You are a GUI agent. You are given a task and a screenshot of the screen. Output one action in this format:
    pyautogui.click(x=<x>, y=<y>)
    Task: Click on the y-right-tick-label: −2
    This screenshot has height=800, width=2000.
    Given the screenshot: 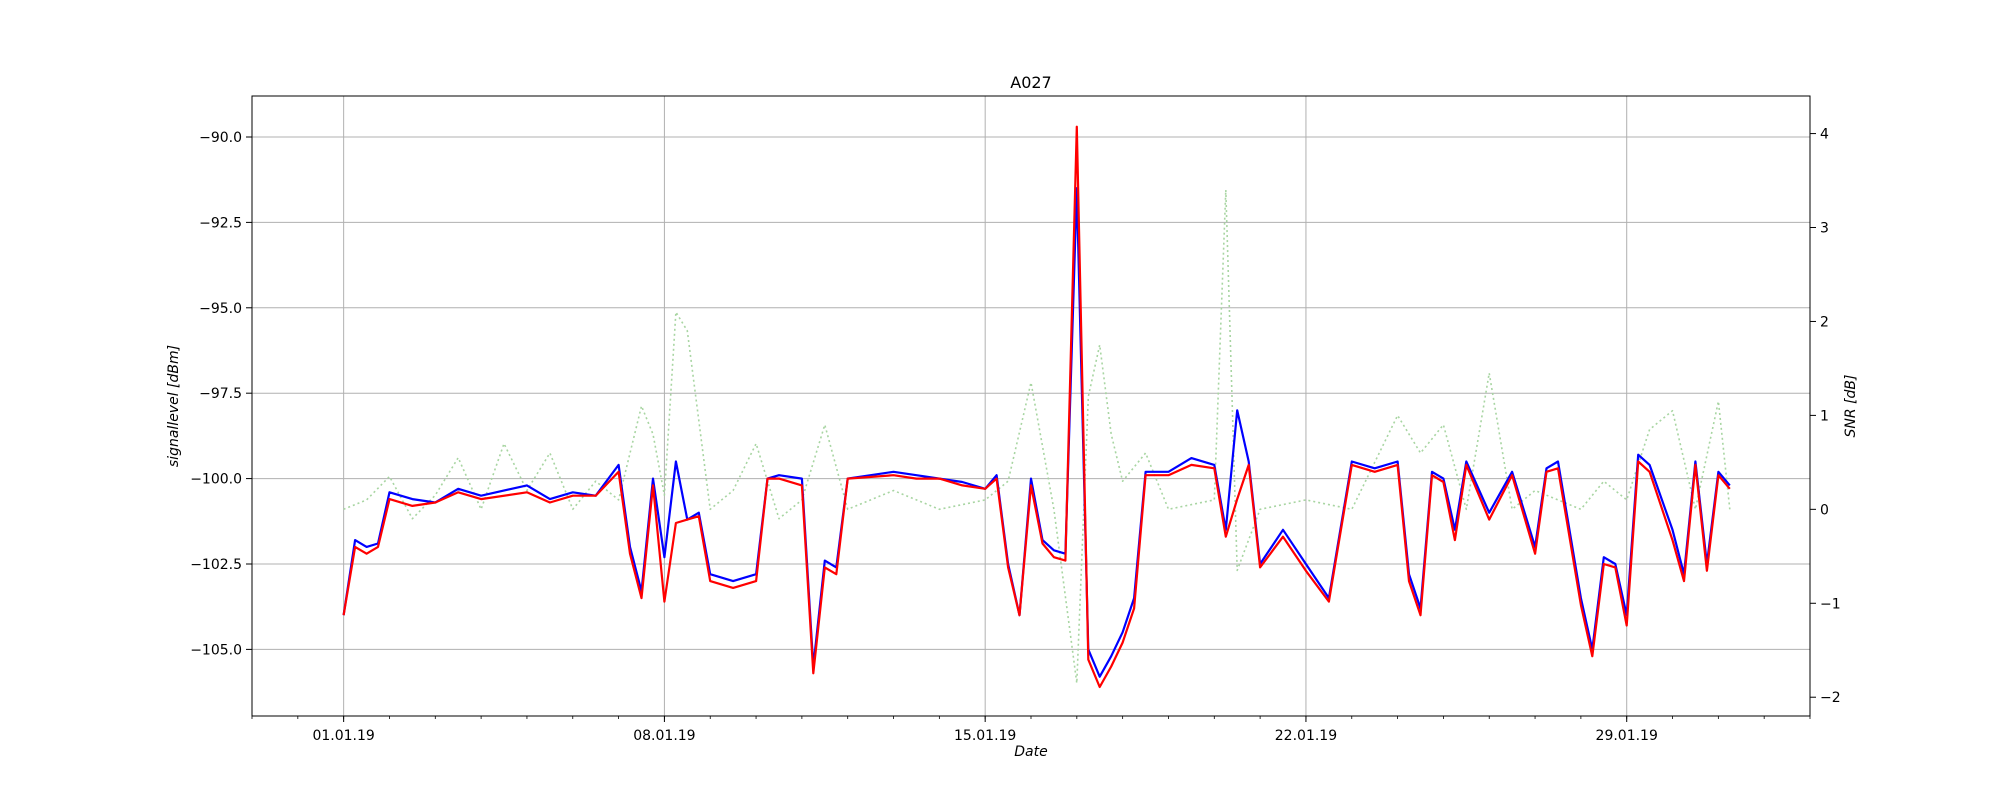 What is the action you would take?
    pyautogui.click(x=1830, y=698)
    